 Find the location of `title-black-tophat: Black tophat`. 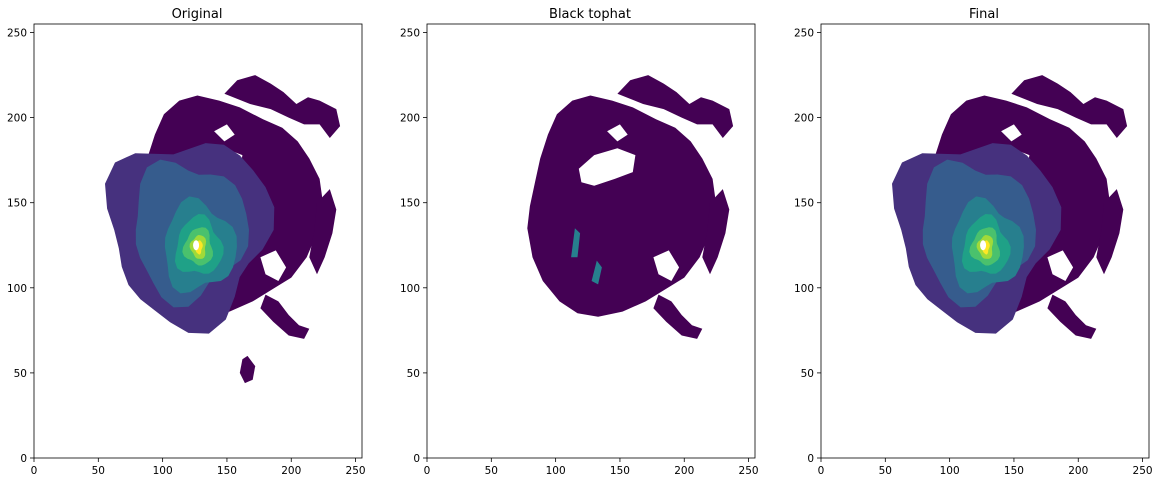

title-black-tophat: Black tophat is located at coordinates (590, 14).